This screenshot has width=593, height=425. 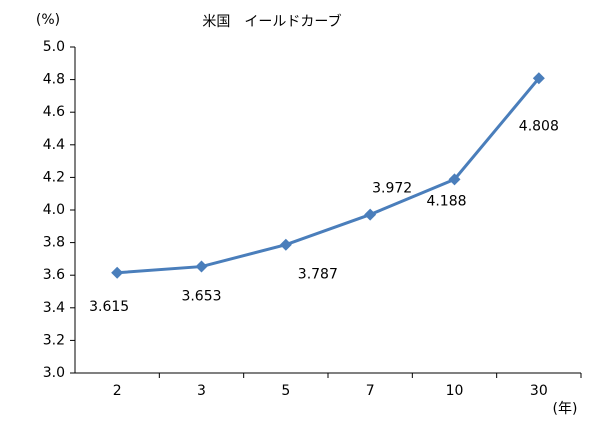 I want to click on x-tick-label: 7, so click(x=370, y=391).